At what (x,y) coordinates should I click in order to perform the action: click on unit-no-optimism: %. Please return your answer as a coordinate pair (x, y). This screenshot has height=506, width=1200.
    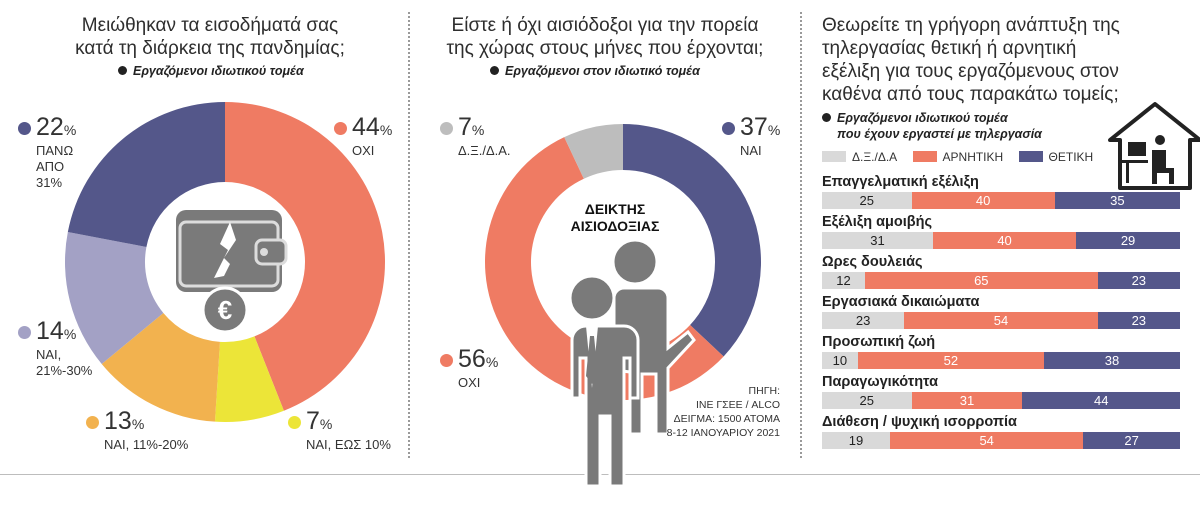
    Looking at the image, I should click on (492, 362).